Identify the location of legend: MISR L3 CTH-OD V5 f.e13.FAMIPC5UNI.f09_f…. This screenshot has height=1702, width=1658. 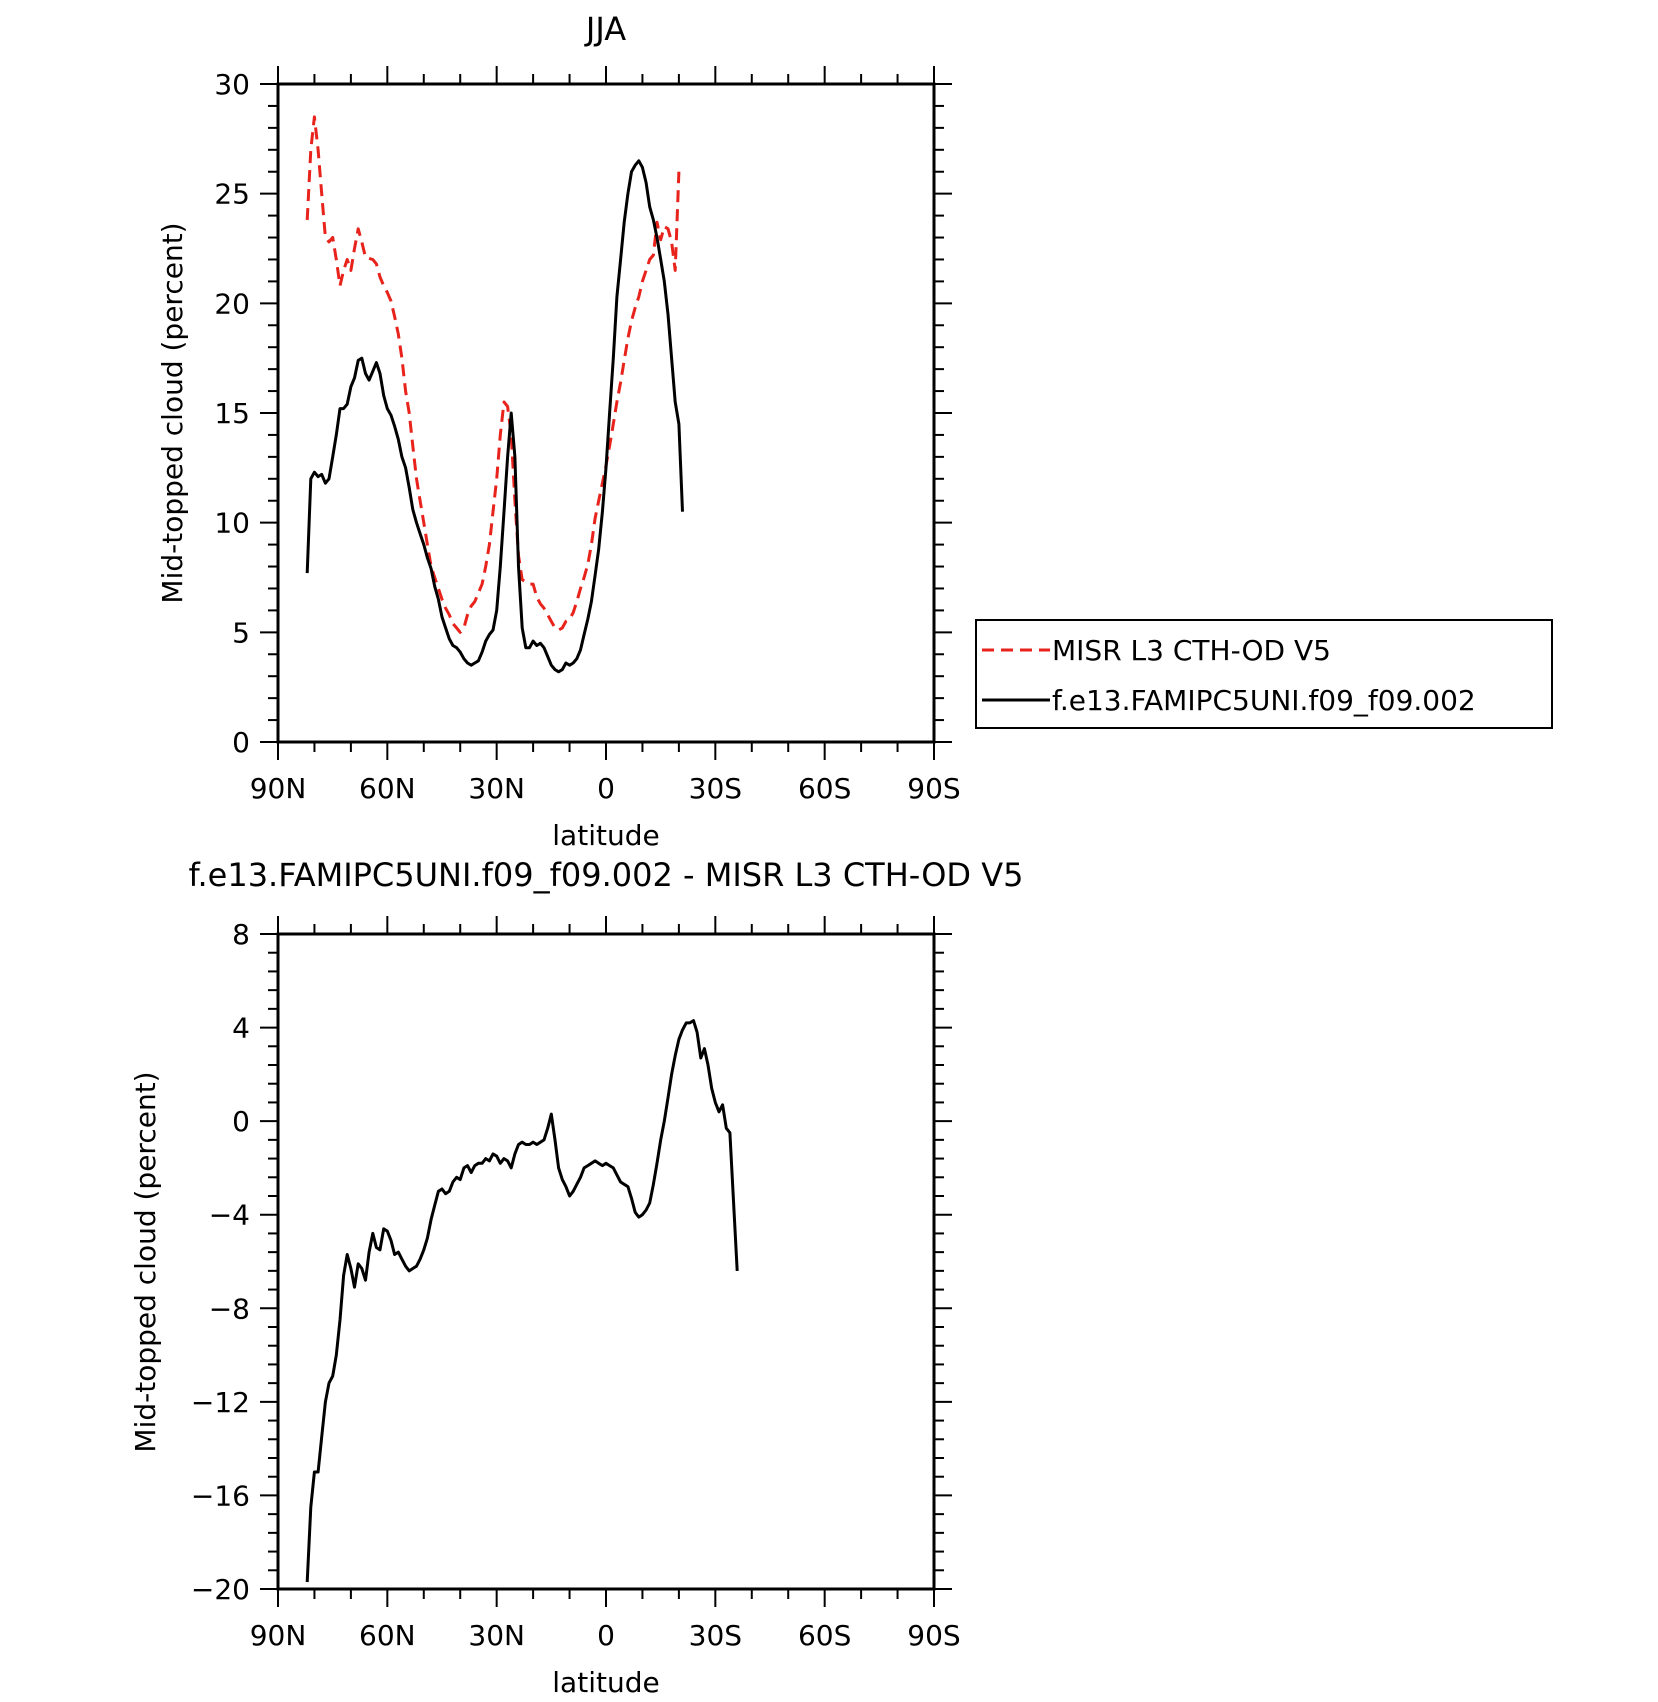
(1264, 674).